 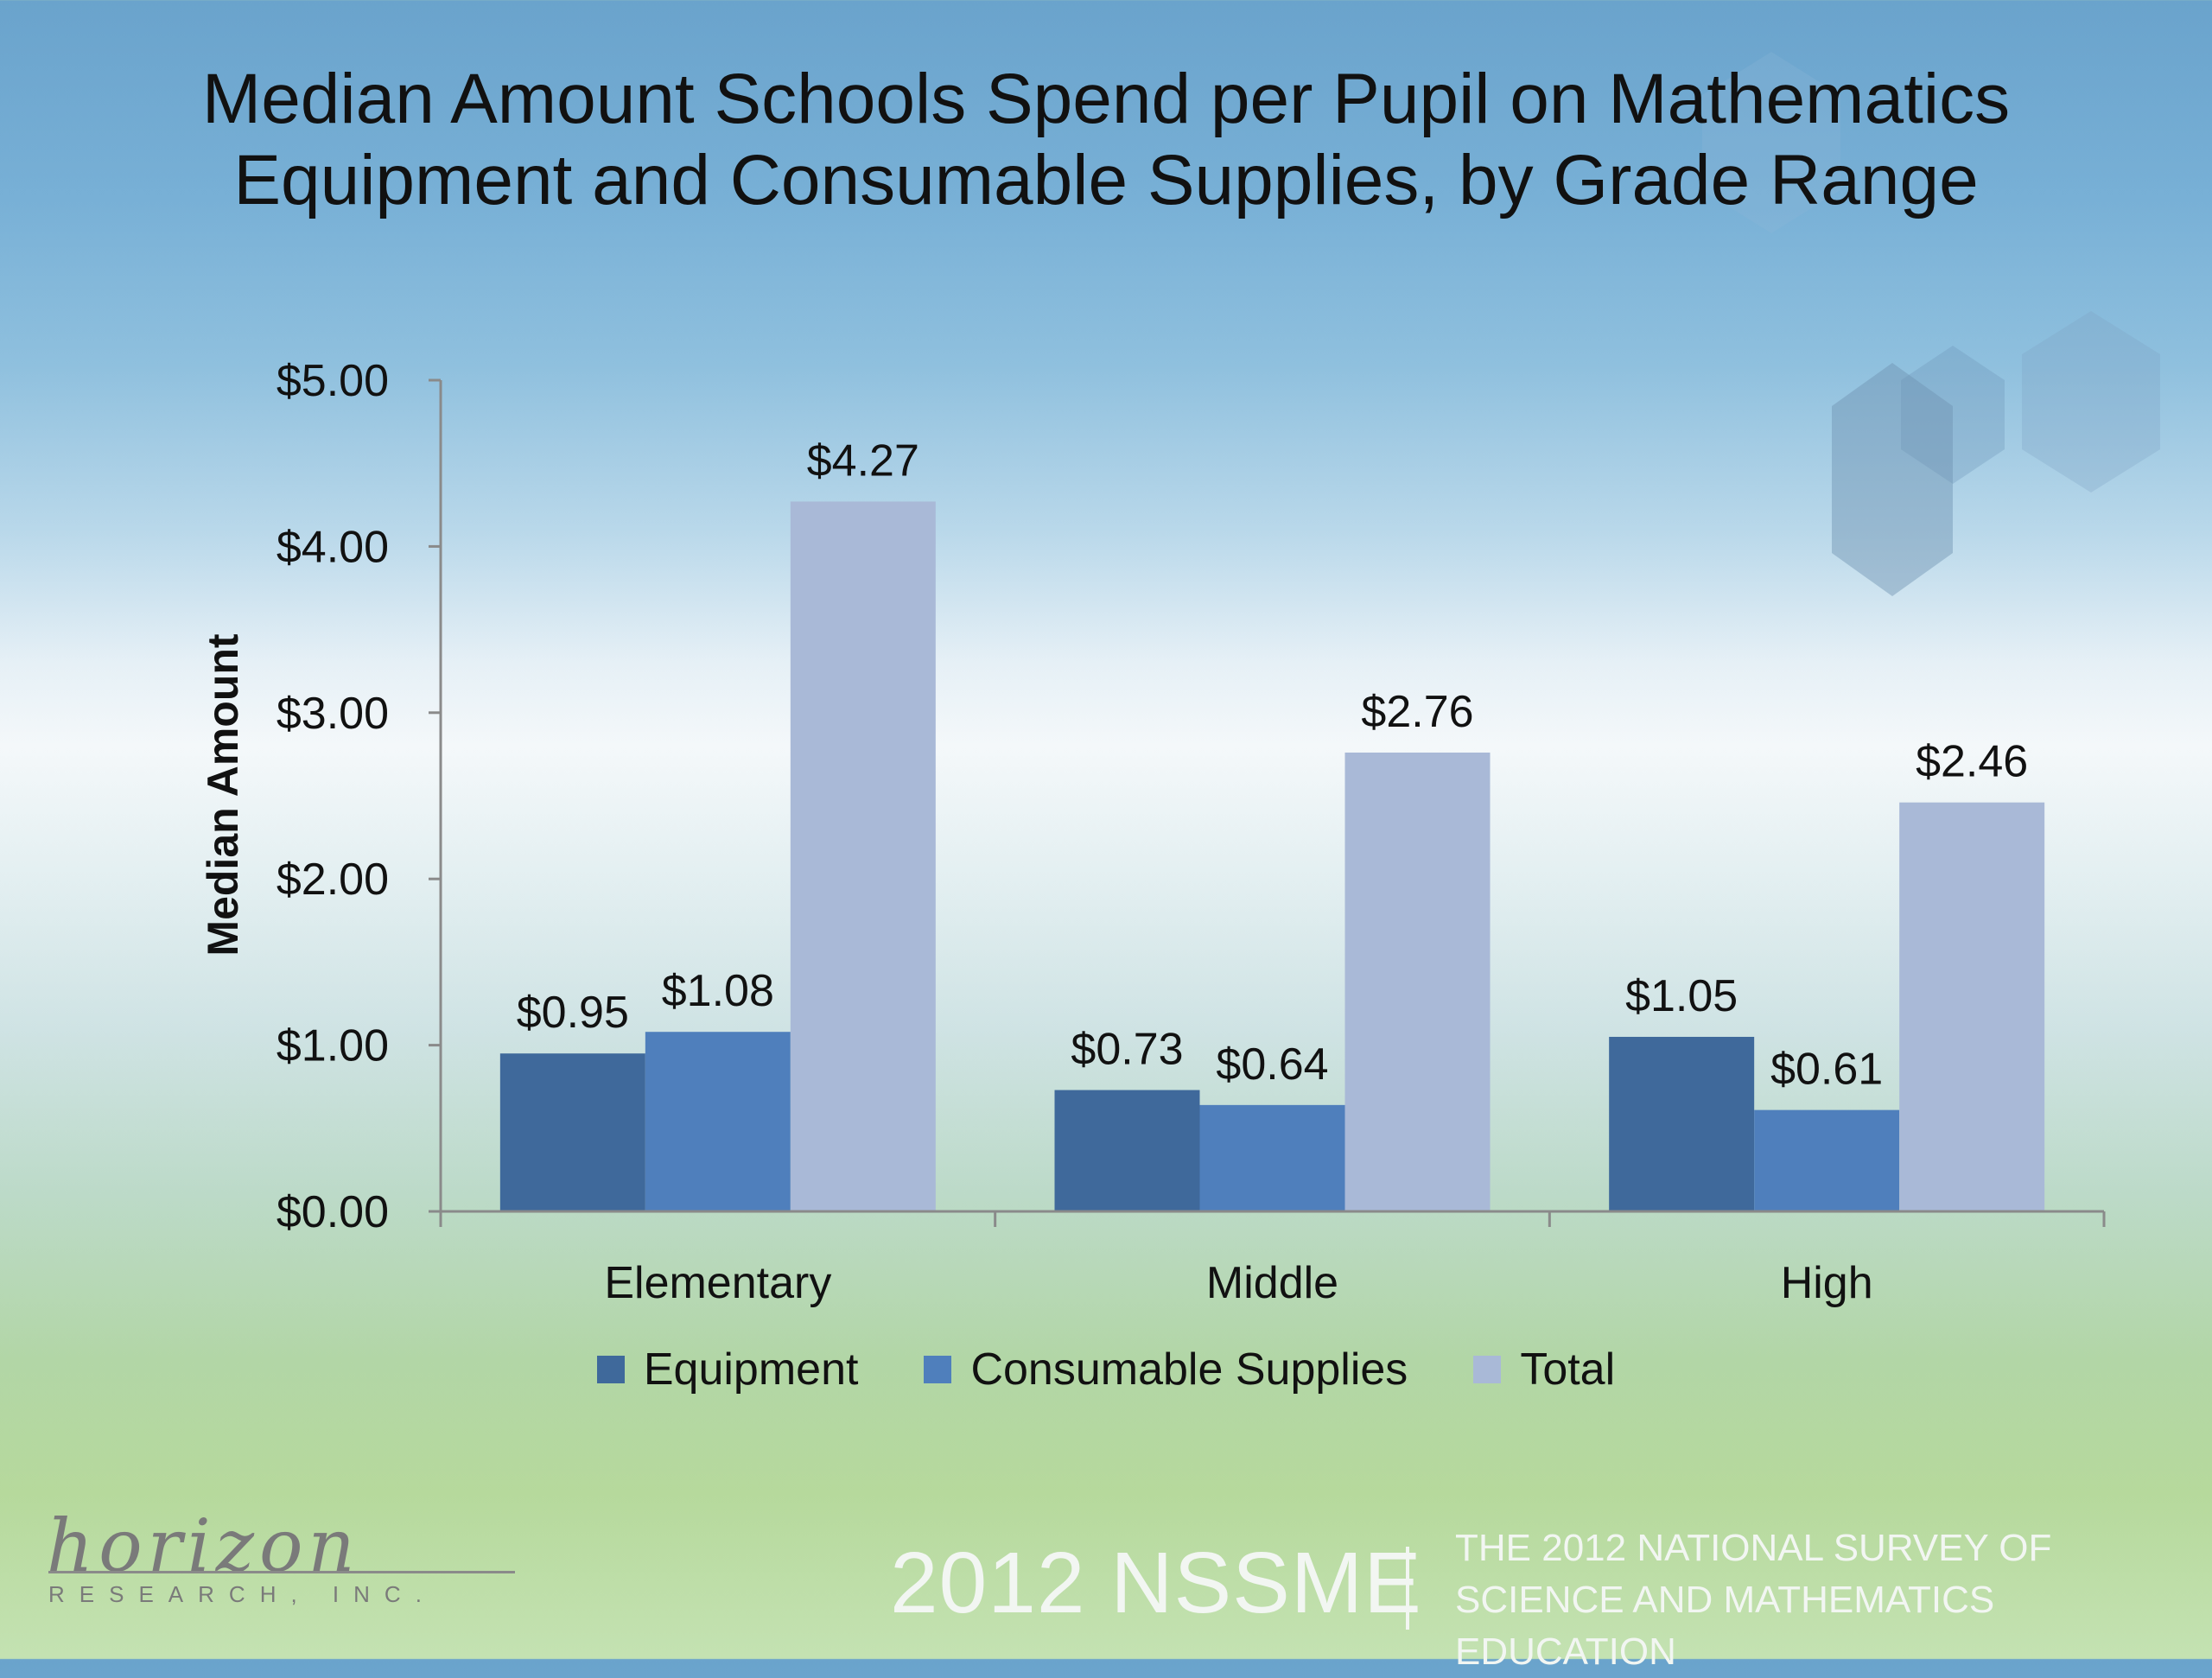 What do you see at coordinates (1407, 1589) in the screenshot?
I see `footer-divider` at bounding box center [1407, 1589].